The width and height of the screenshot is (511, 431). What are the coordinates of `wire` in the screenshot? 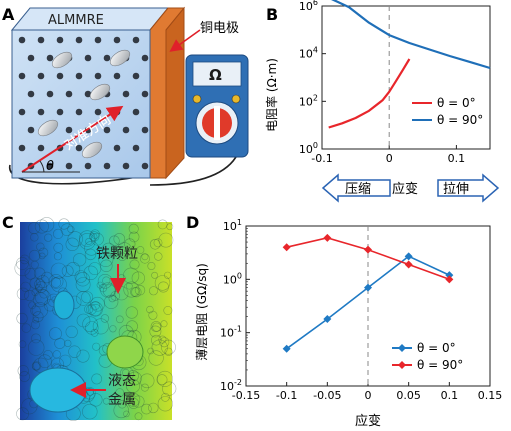 It's located at (80, 174).